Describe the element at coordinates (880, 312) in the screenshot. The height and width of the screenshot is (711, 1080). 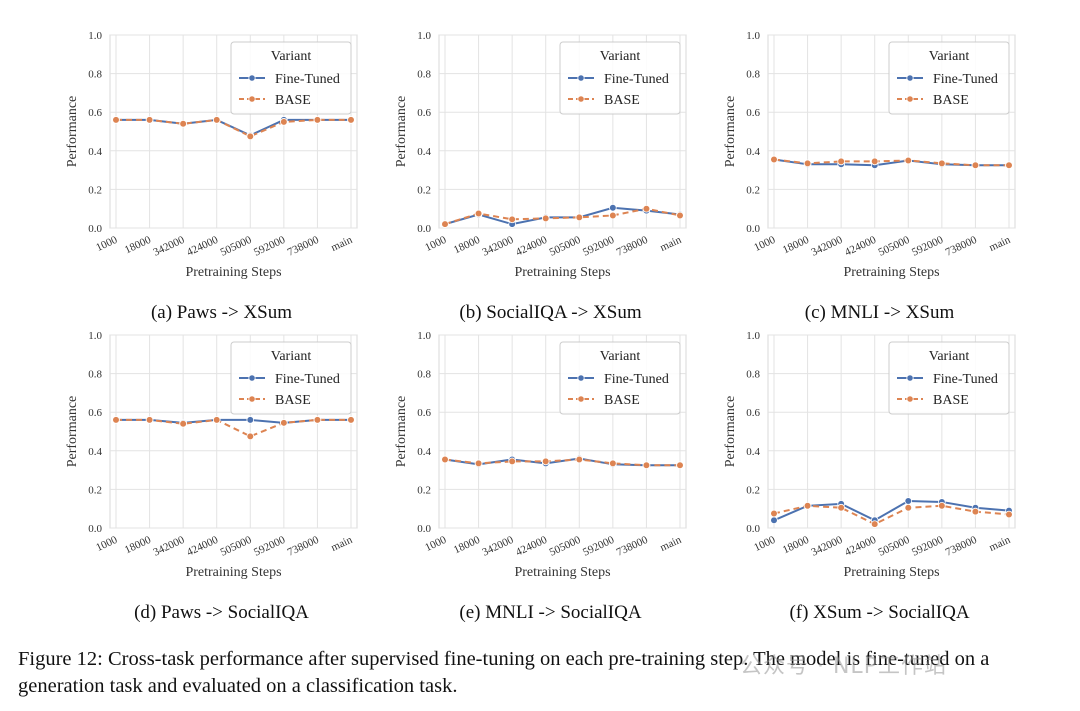
I see `subfigure-caption: (c) MNLI -> XSum` at that location.